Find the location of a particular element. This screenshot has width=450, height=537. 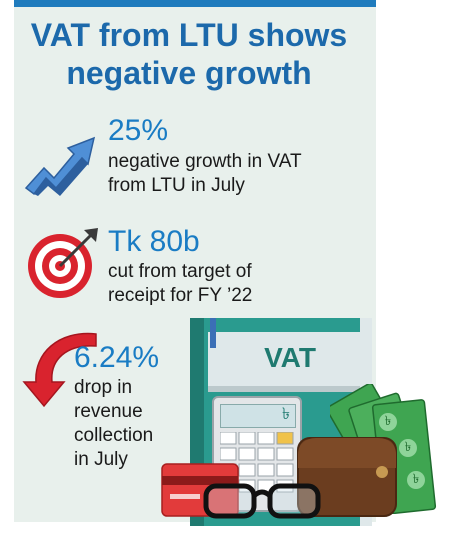

stat-desc-1: negative growth in VAT from LTU in July is located at coordinates (205, 174).